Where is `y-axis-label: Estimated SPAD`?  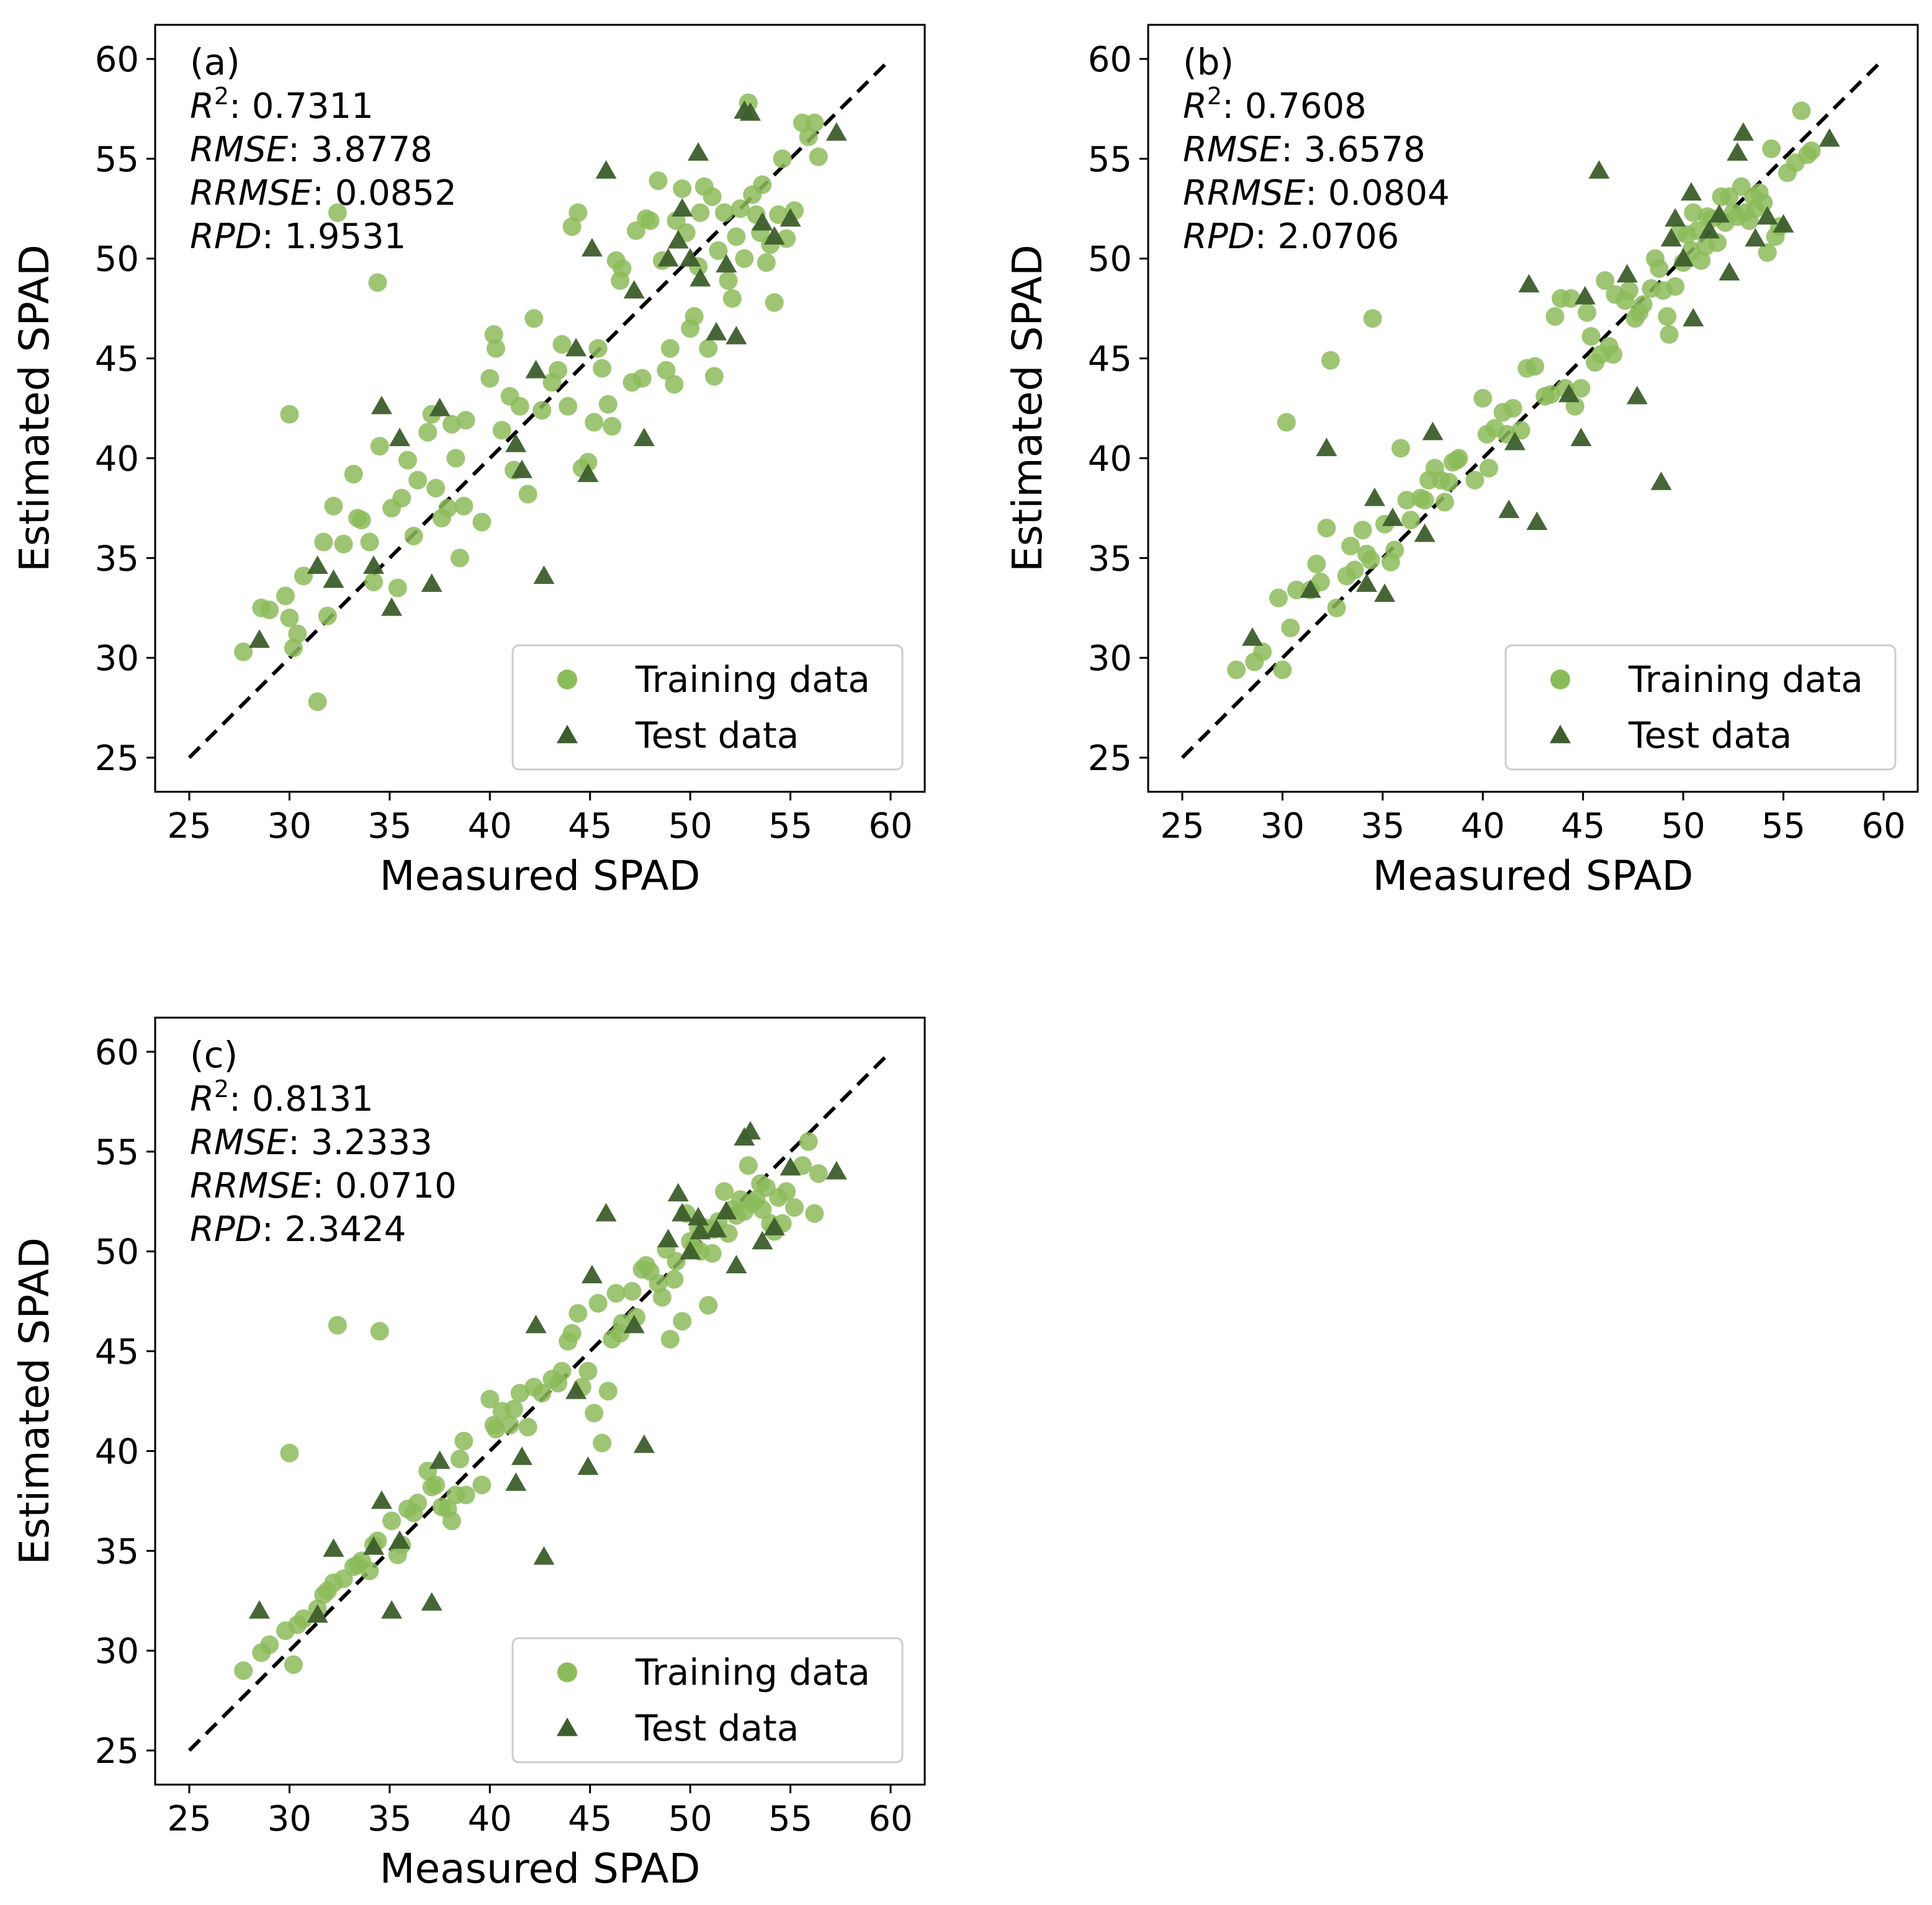 y-axis-label: Estimated SPAD is located at coordinates (1027, 408).